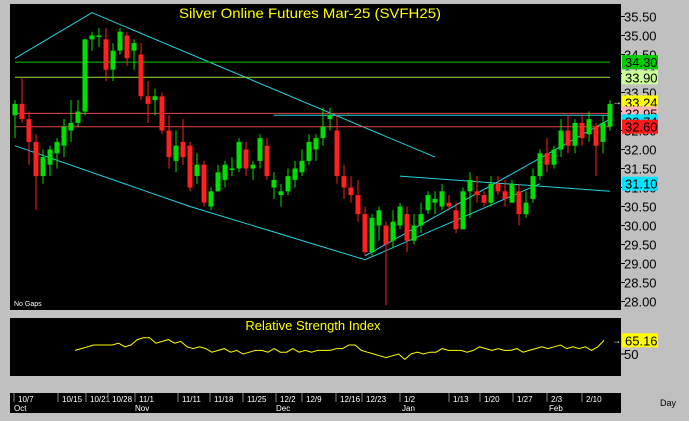 This screenshot has width=689, height=421. What do you see at coordinates (314, 399) in the screenshot?
I see `x-date-label: 12/9` at bounding box center [314, 399].